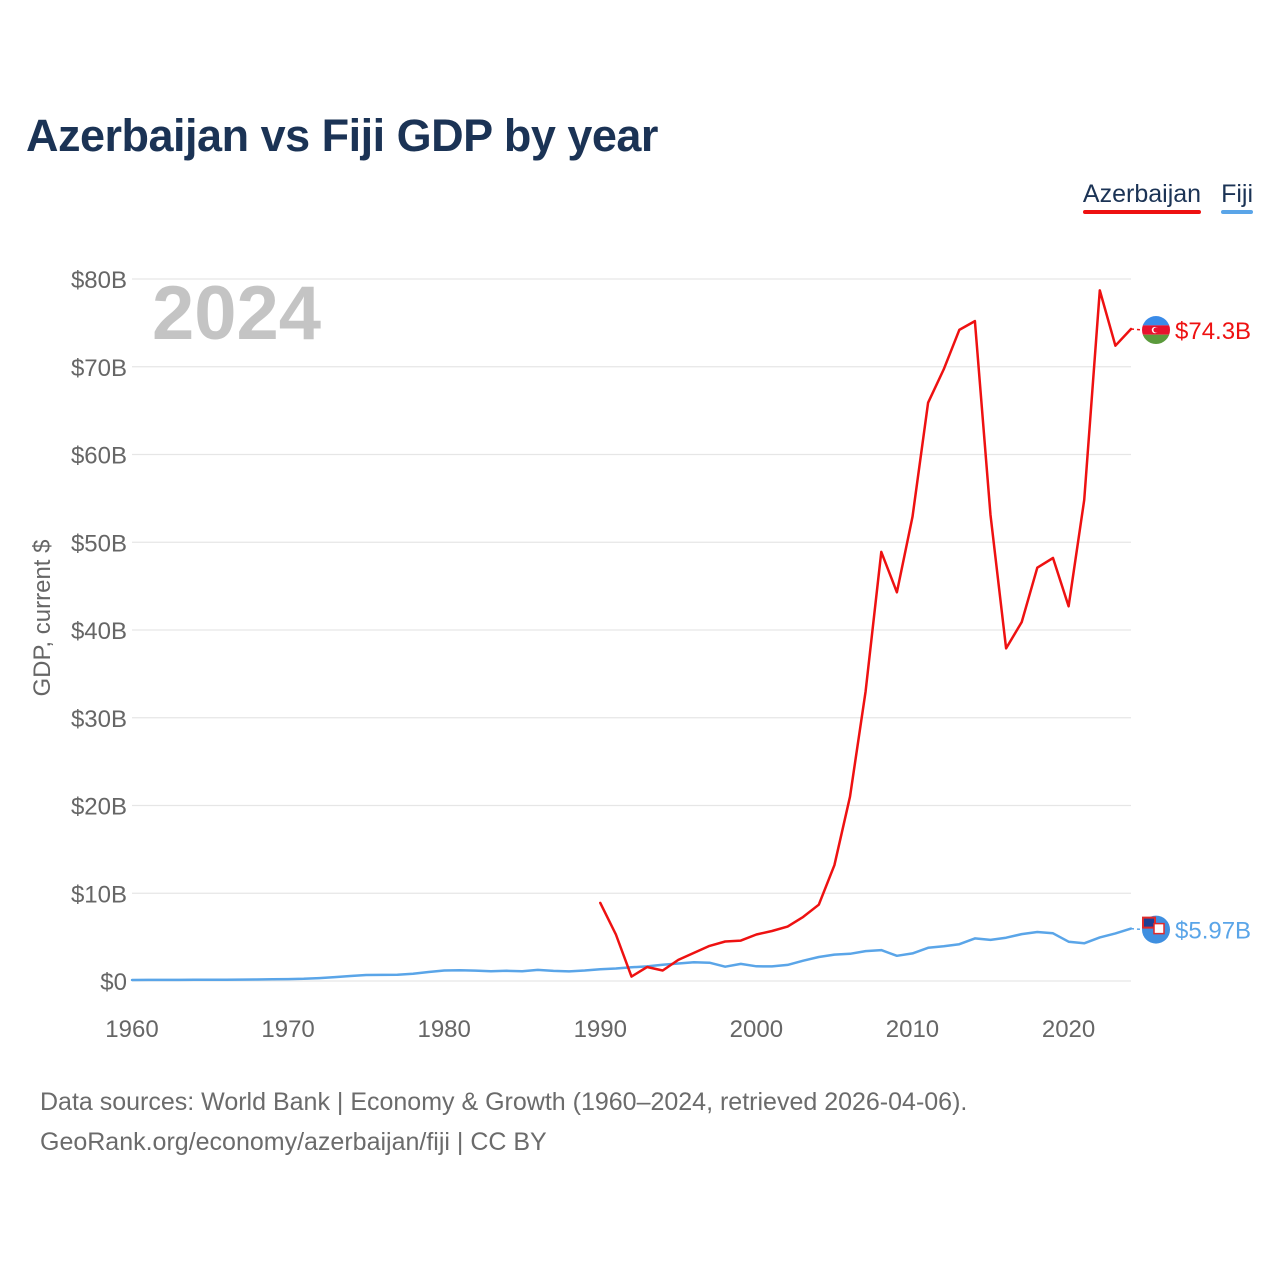 This screenshot has width=1280, height=1280. I want to click on y-axis-title: GDP, current $, so click(42, 618).